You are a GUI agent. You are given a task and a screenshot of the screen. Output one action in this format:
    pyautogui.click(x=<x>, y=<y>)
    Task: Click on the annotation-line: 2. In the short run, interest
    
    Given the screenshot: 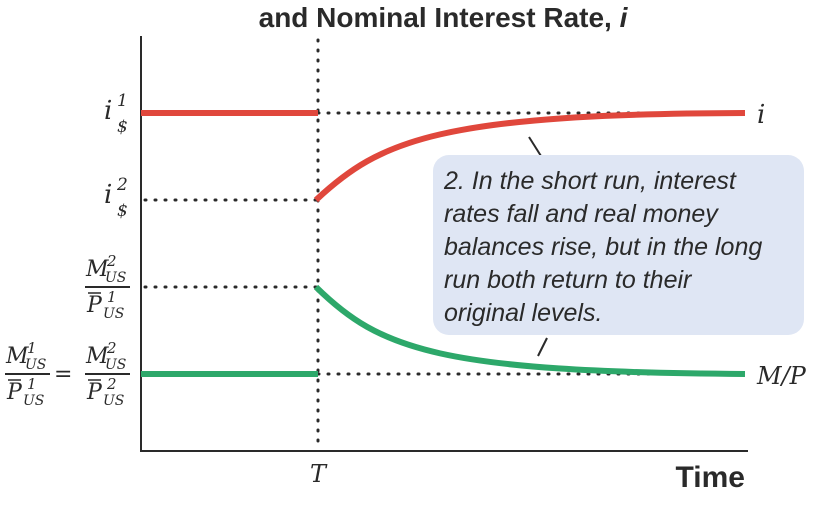 What is the action you would take?
    pyautogui.click(x=590, y=181)
    